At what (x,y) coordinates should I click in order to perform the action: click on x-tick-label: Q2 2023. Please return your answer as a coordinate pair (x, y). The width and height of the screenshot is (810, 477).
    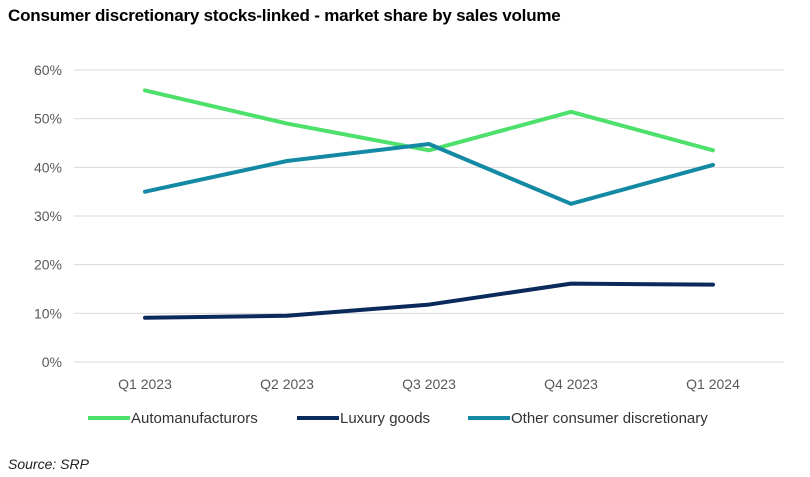
    Looking at the image, I should click on (287, 384).